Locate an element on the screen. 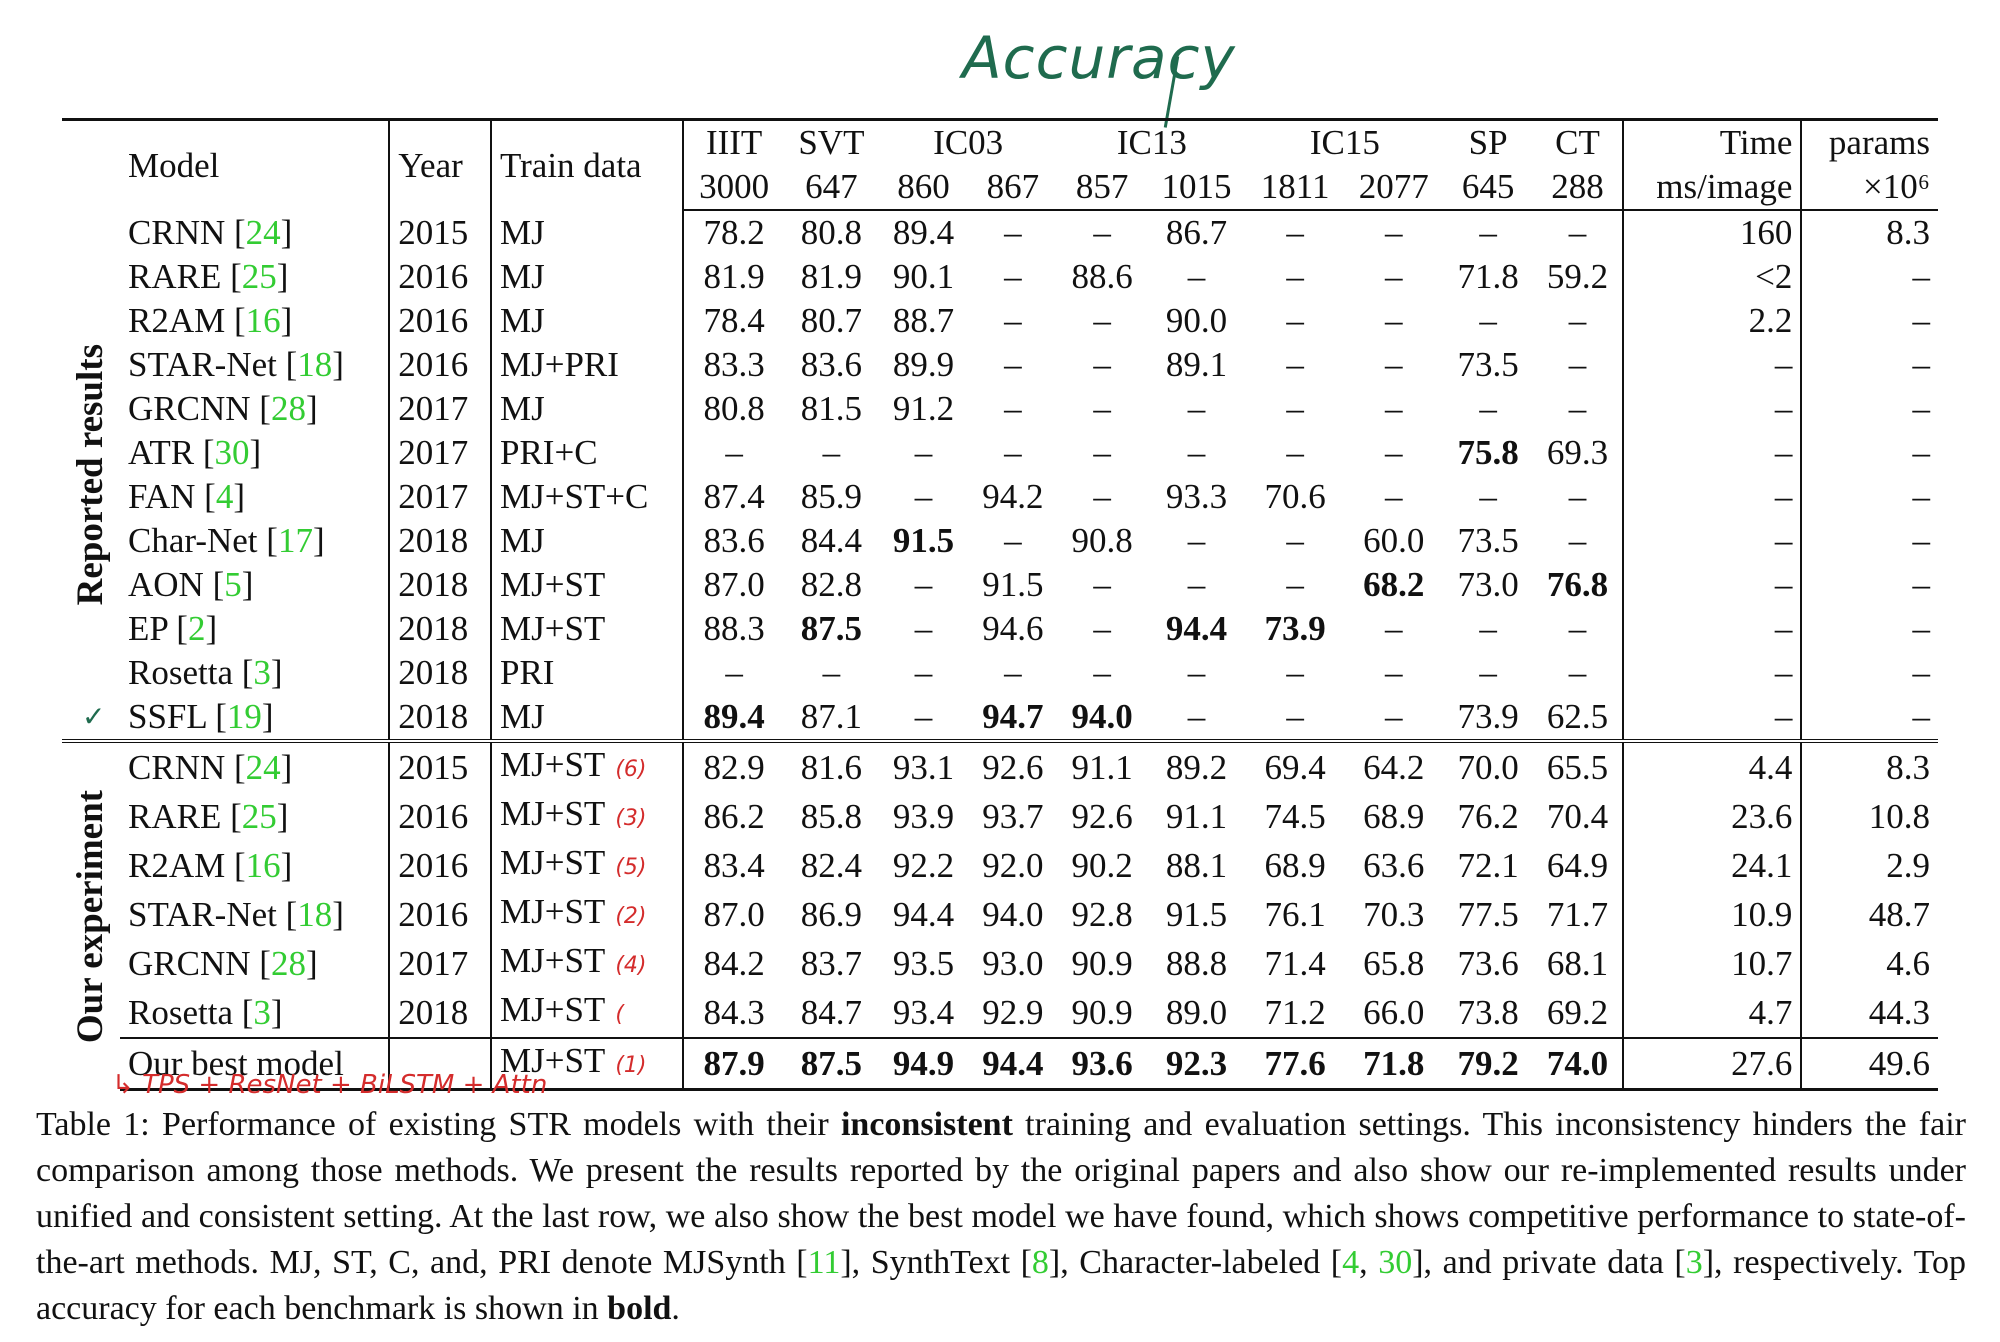 The height and width of the screenshot is (1342, 2000). accuracy-cell: 73.9 is located at coordinates (1488, 716).